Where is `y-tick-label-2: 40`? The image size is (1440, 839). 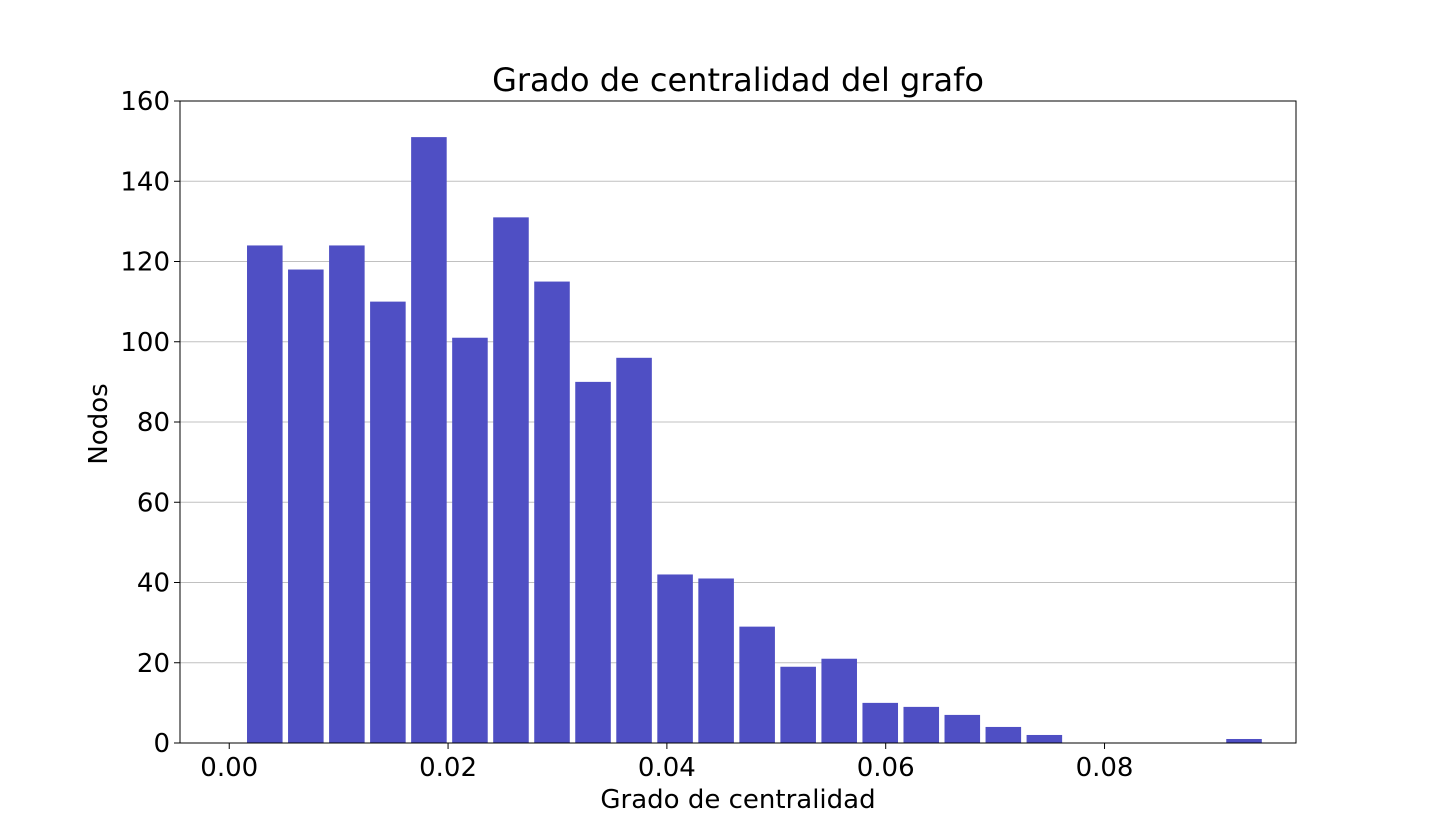 y-tick-label-2: 40 is located at coordinates (153, 584).